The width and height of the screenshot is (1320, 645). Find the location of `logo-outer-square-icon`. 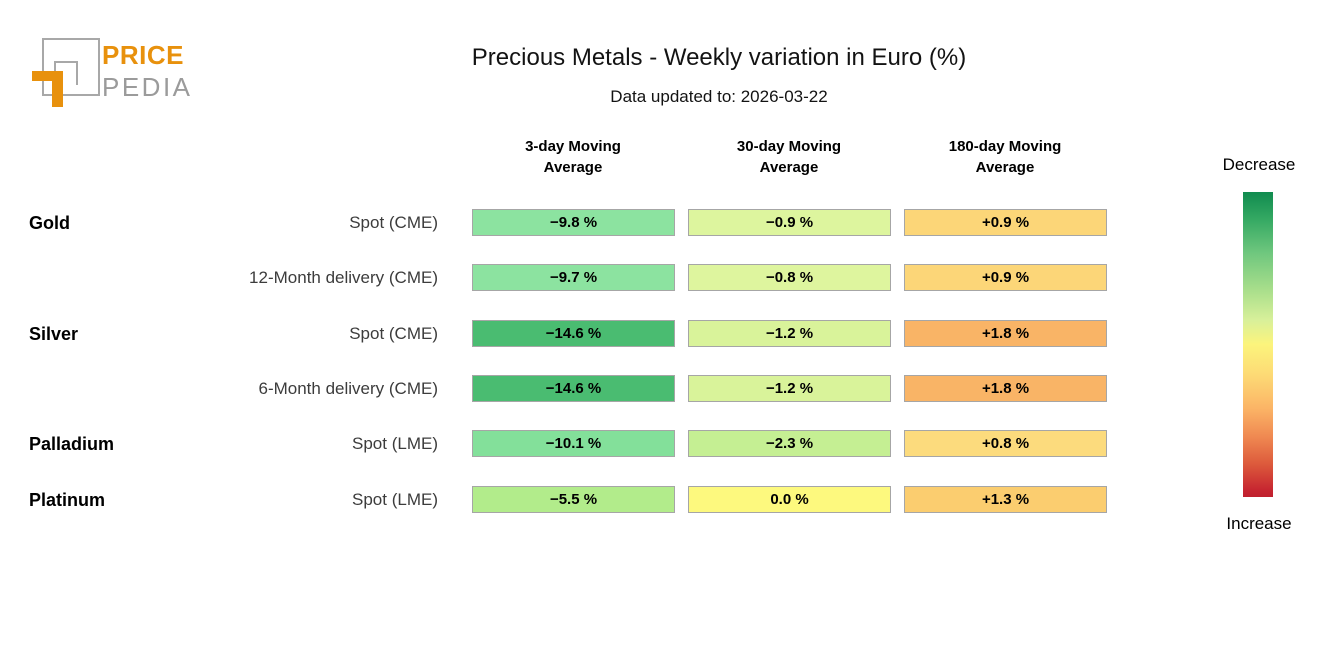

logo-outer-square-icon is located at coordinates (71, 67).